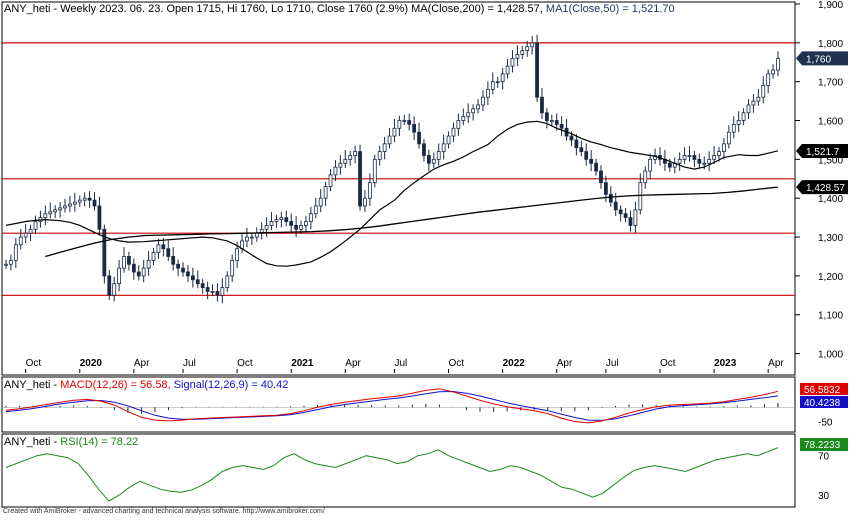  What do you see at coordinates (822, 187) in the screenshot?
I see `ma200-tag-shape` at bounding box center [822, 187].